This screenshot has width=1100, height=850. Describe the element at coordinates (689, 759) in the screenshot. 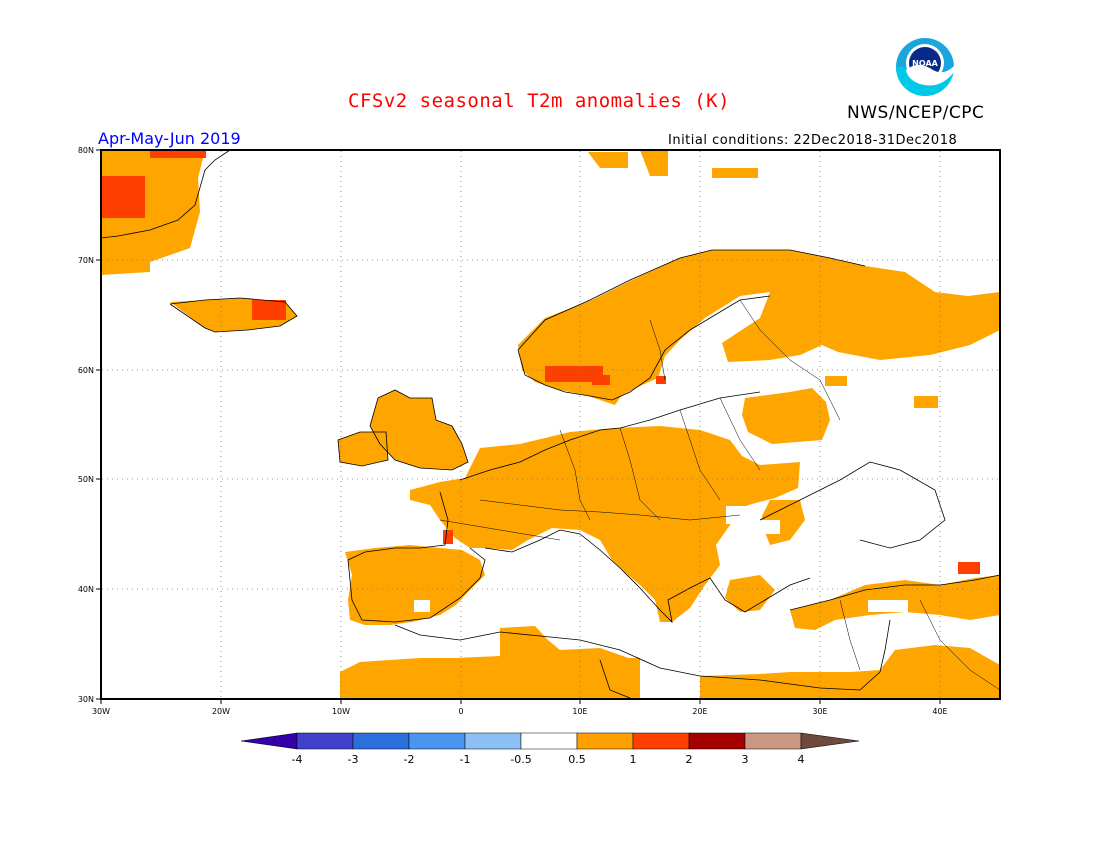

I see `colorbar-tick-label: 2` at that location.